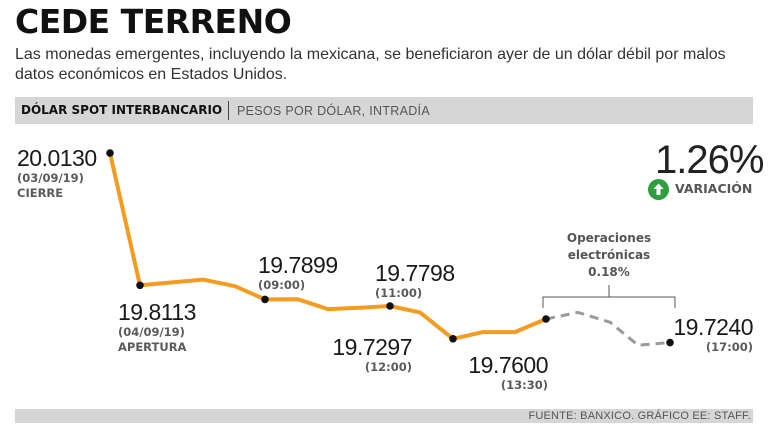 The image size is (768, 433). Describe the element at coordinates (524, 385) in the screenshot. I see `data-label-time: (13:30)` at that location.